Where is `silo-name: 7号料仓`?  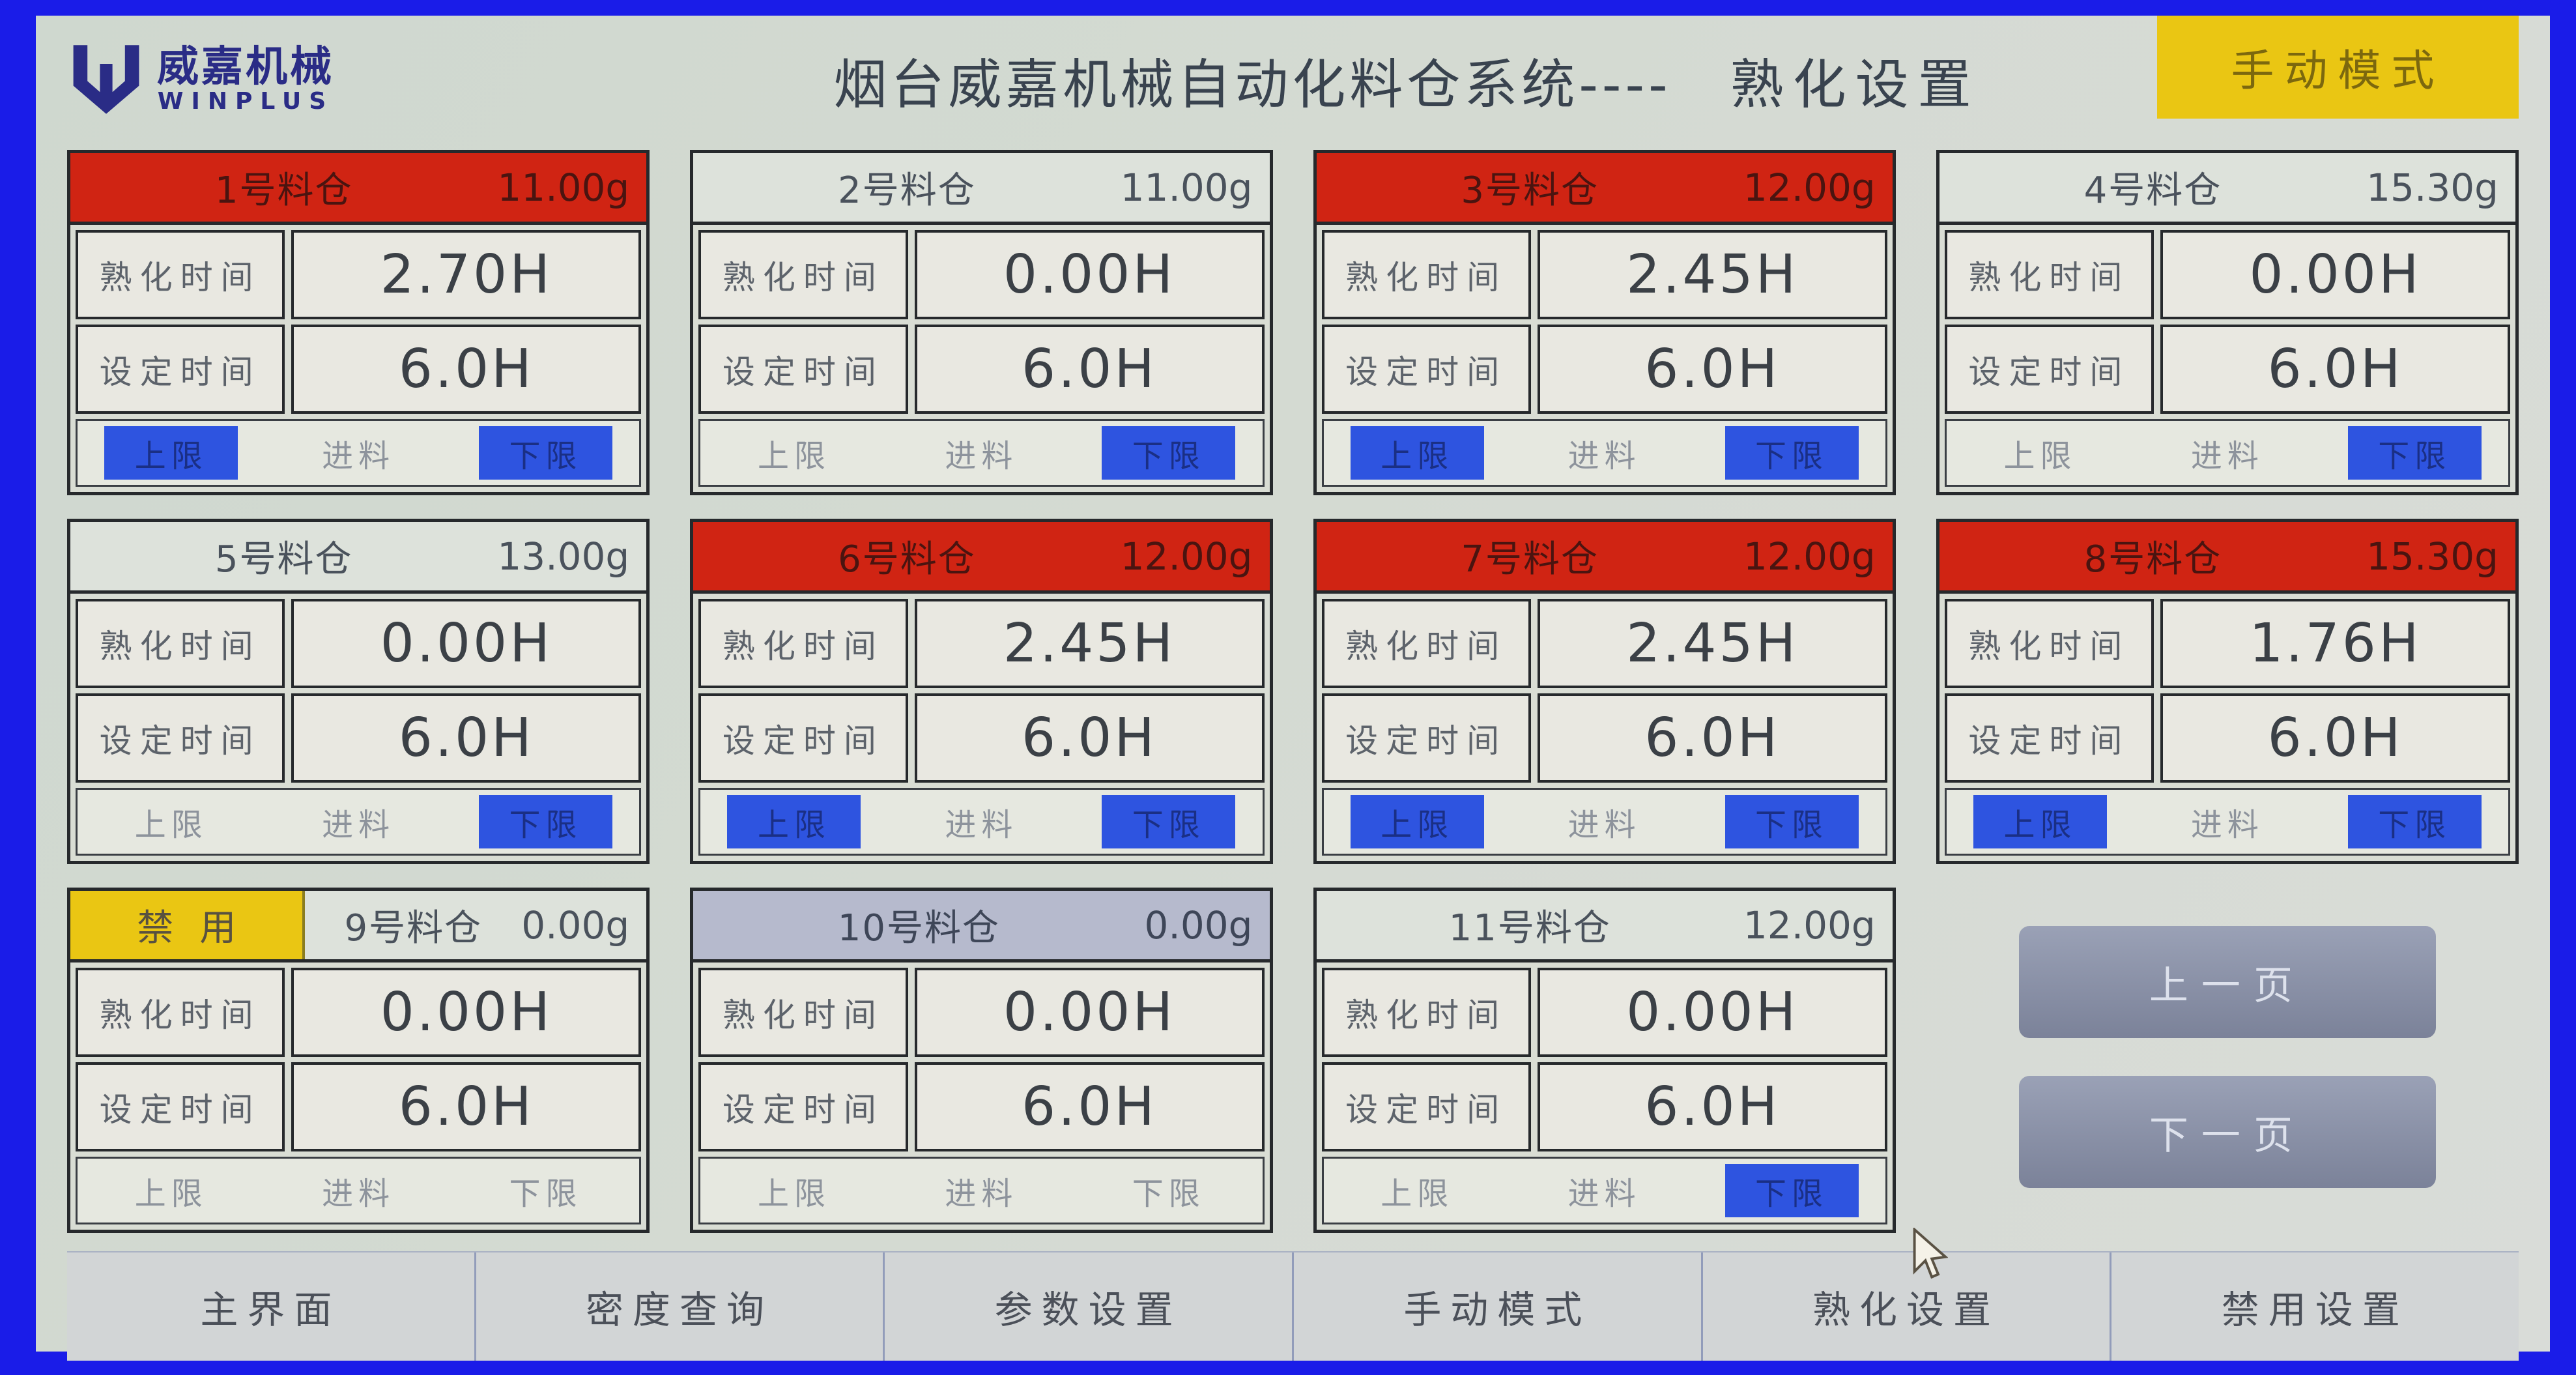
silo-name: 7号料仓 is located at coordinates (1530, 559).